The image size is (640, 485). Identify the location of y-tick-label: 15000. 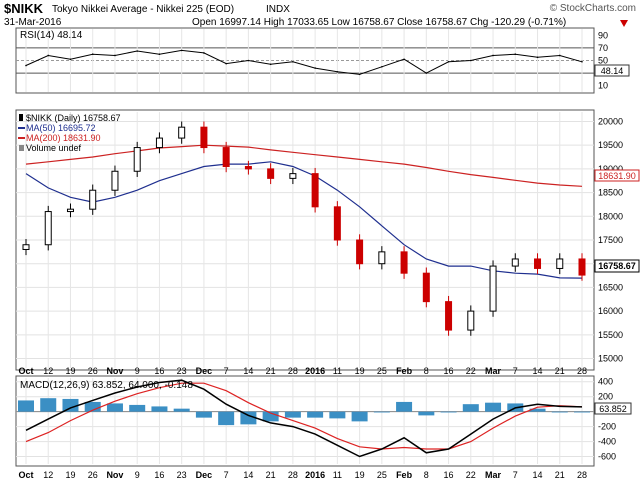
(610, 359).